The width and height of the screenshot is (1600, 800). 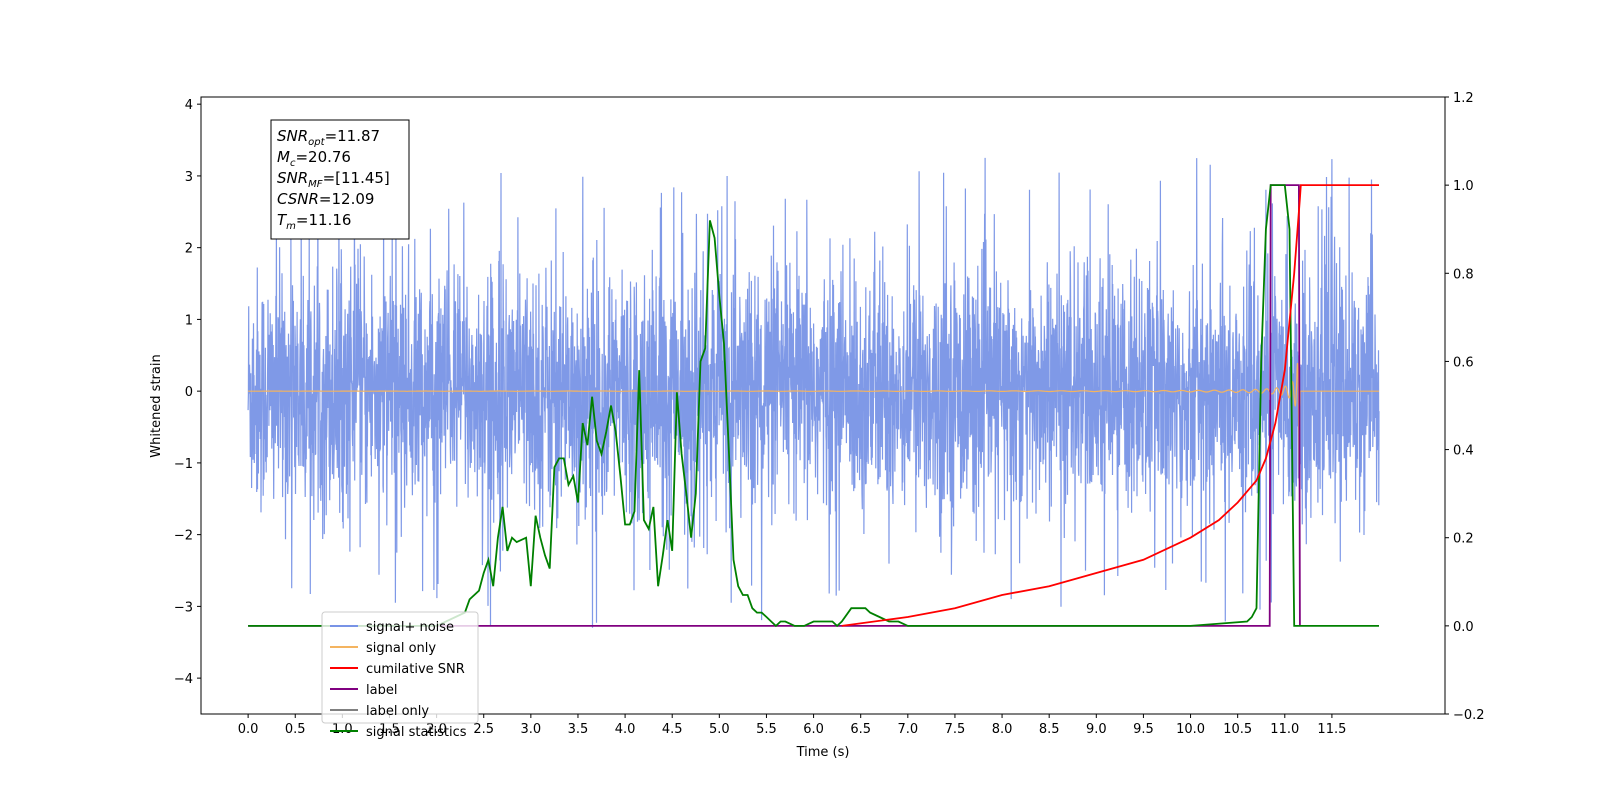 I want to click on annotation-line: Mc=20.76, so click(x=314, y=158).